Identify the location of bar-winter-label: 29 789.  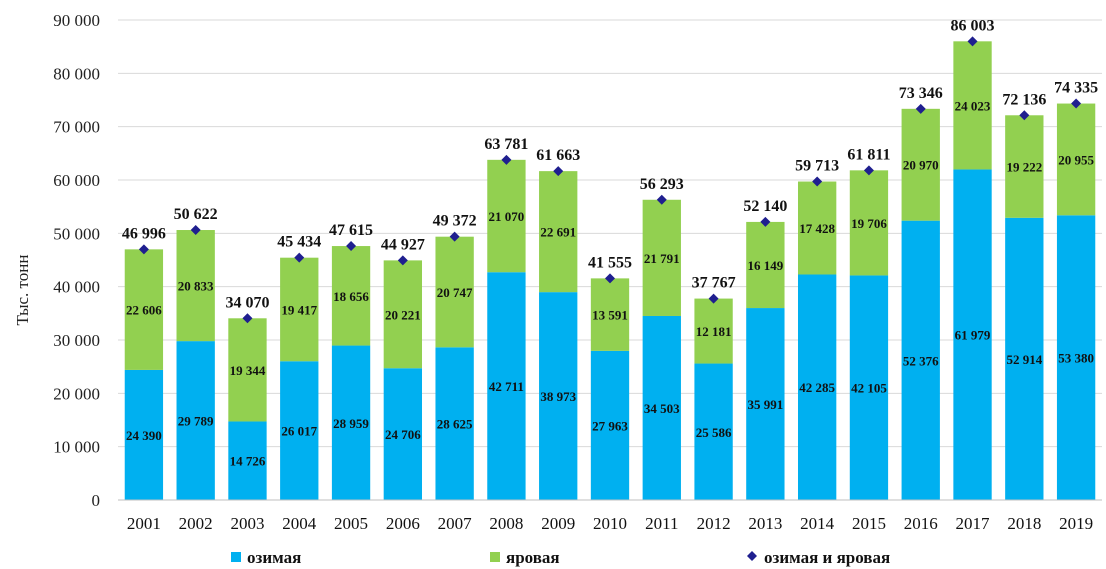
(196, 421).